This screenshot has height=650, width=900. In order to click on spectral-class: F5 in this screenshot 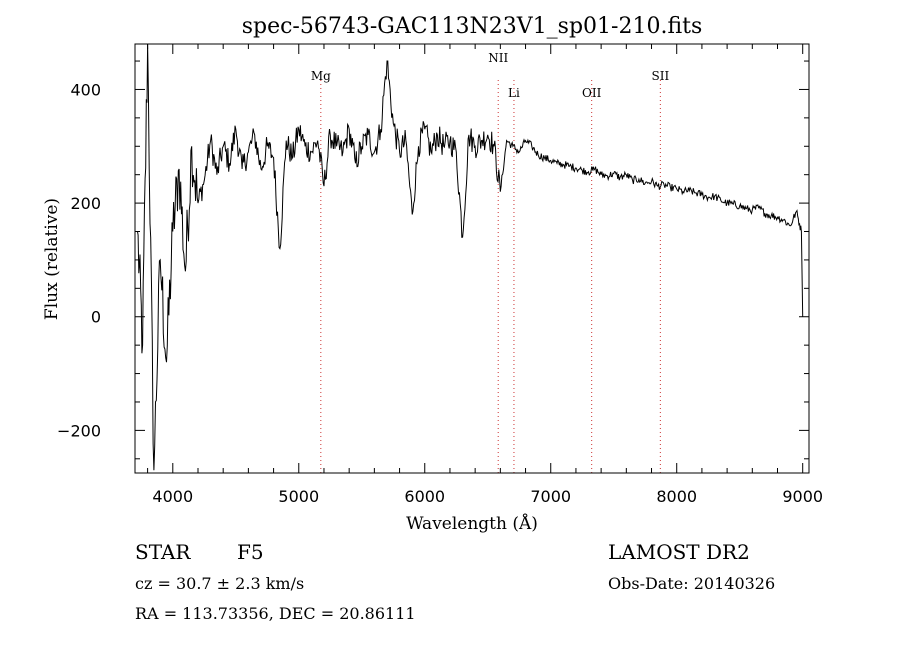, I will do `click(250, 552)`.